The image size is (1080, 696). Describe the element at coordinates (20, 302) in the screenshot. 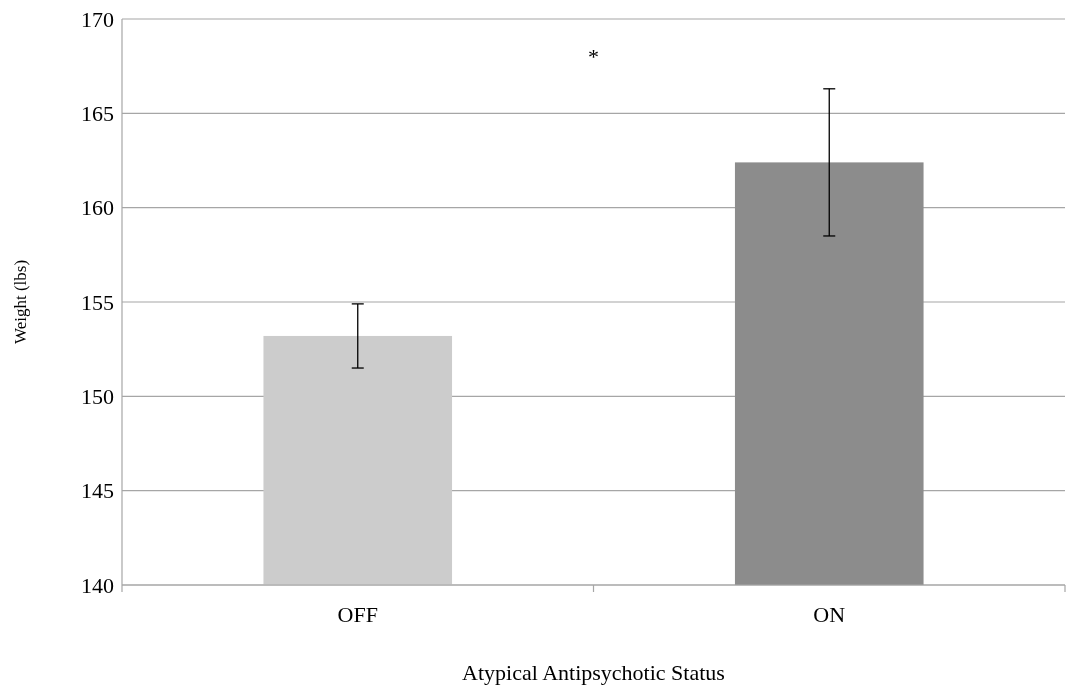

I see `y-axis-title: Weight (lbs)` at that location.